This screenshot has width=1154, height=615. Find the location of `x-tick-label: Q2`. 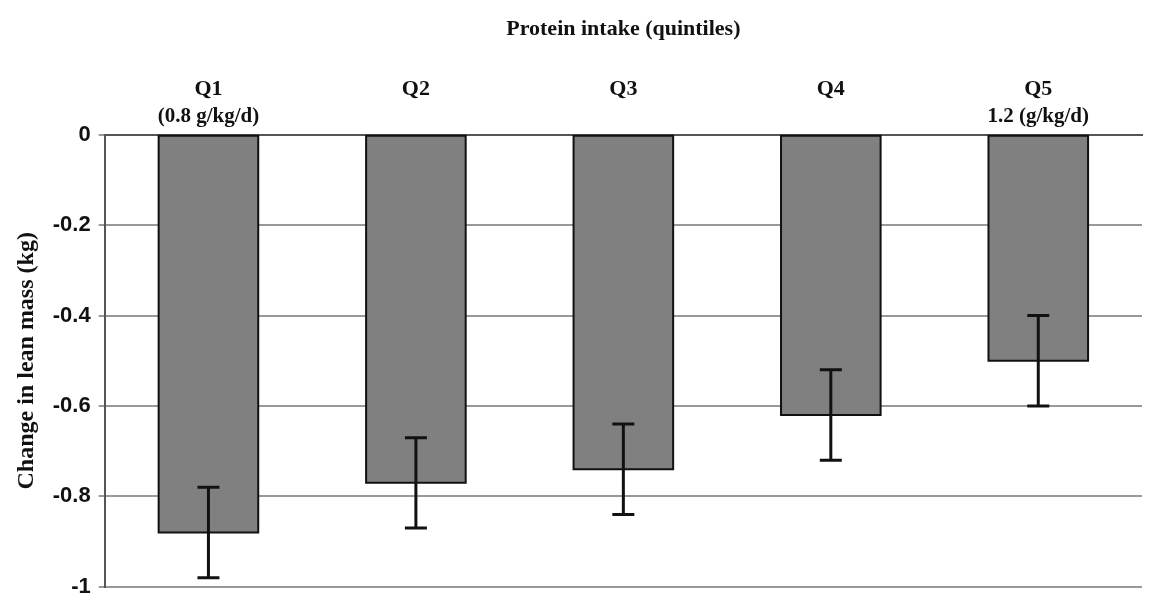

x-tick-label: Q2 is located at coordinates (415, 88).